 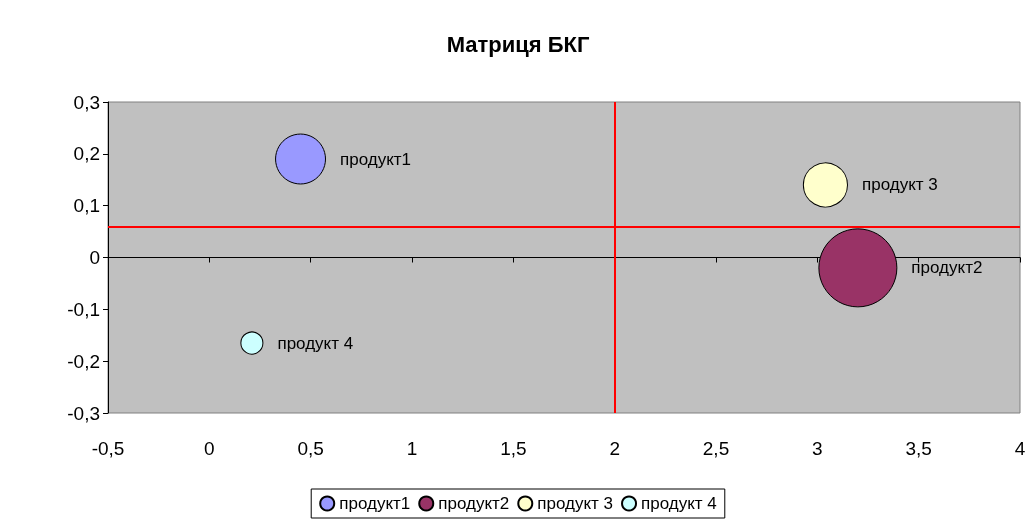 I want to click on y-tick-label: 0,1, so click(x=86, y=206).